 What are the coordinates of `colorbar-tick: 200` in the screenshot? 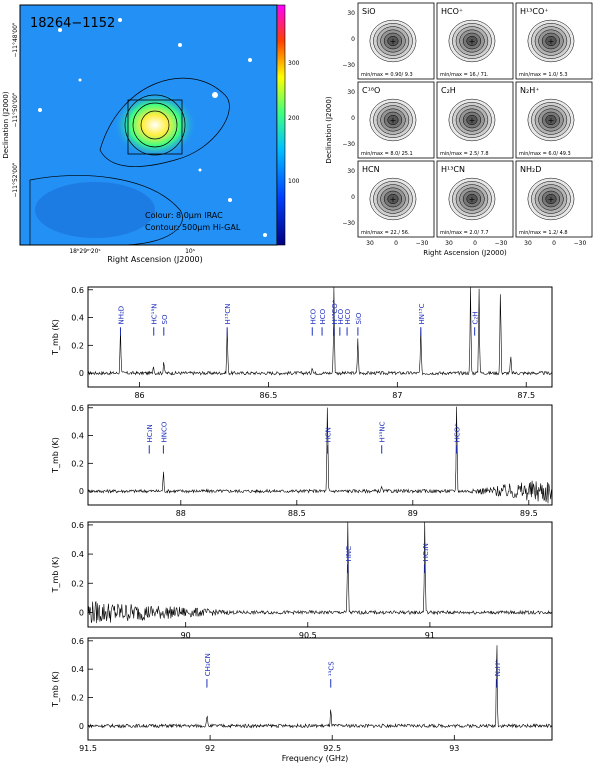 It's located at (294, 118).